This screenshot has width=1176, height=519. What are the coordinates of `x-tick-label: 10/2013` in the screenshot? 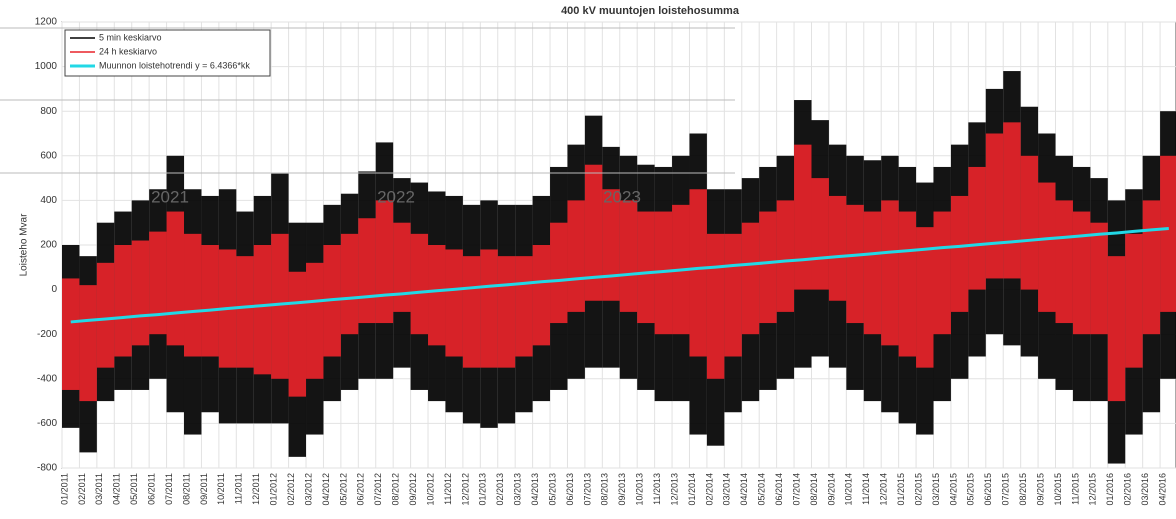 It's located at (640, 489).